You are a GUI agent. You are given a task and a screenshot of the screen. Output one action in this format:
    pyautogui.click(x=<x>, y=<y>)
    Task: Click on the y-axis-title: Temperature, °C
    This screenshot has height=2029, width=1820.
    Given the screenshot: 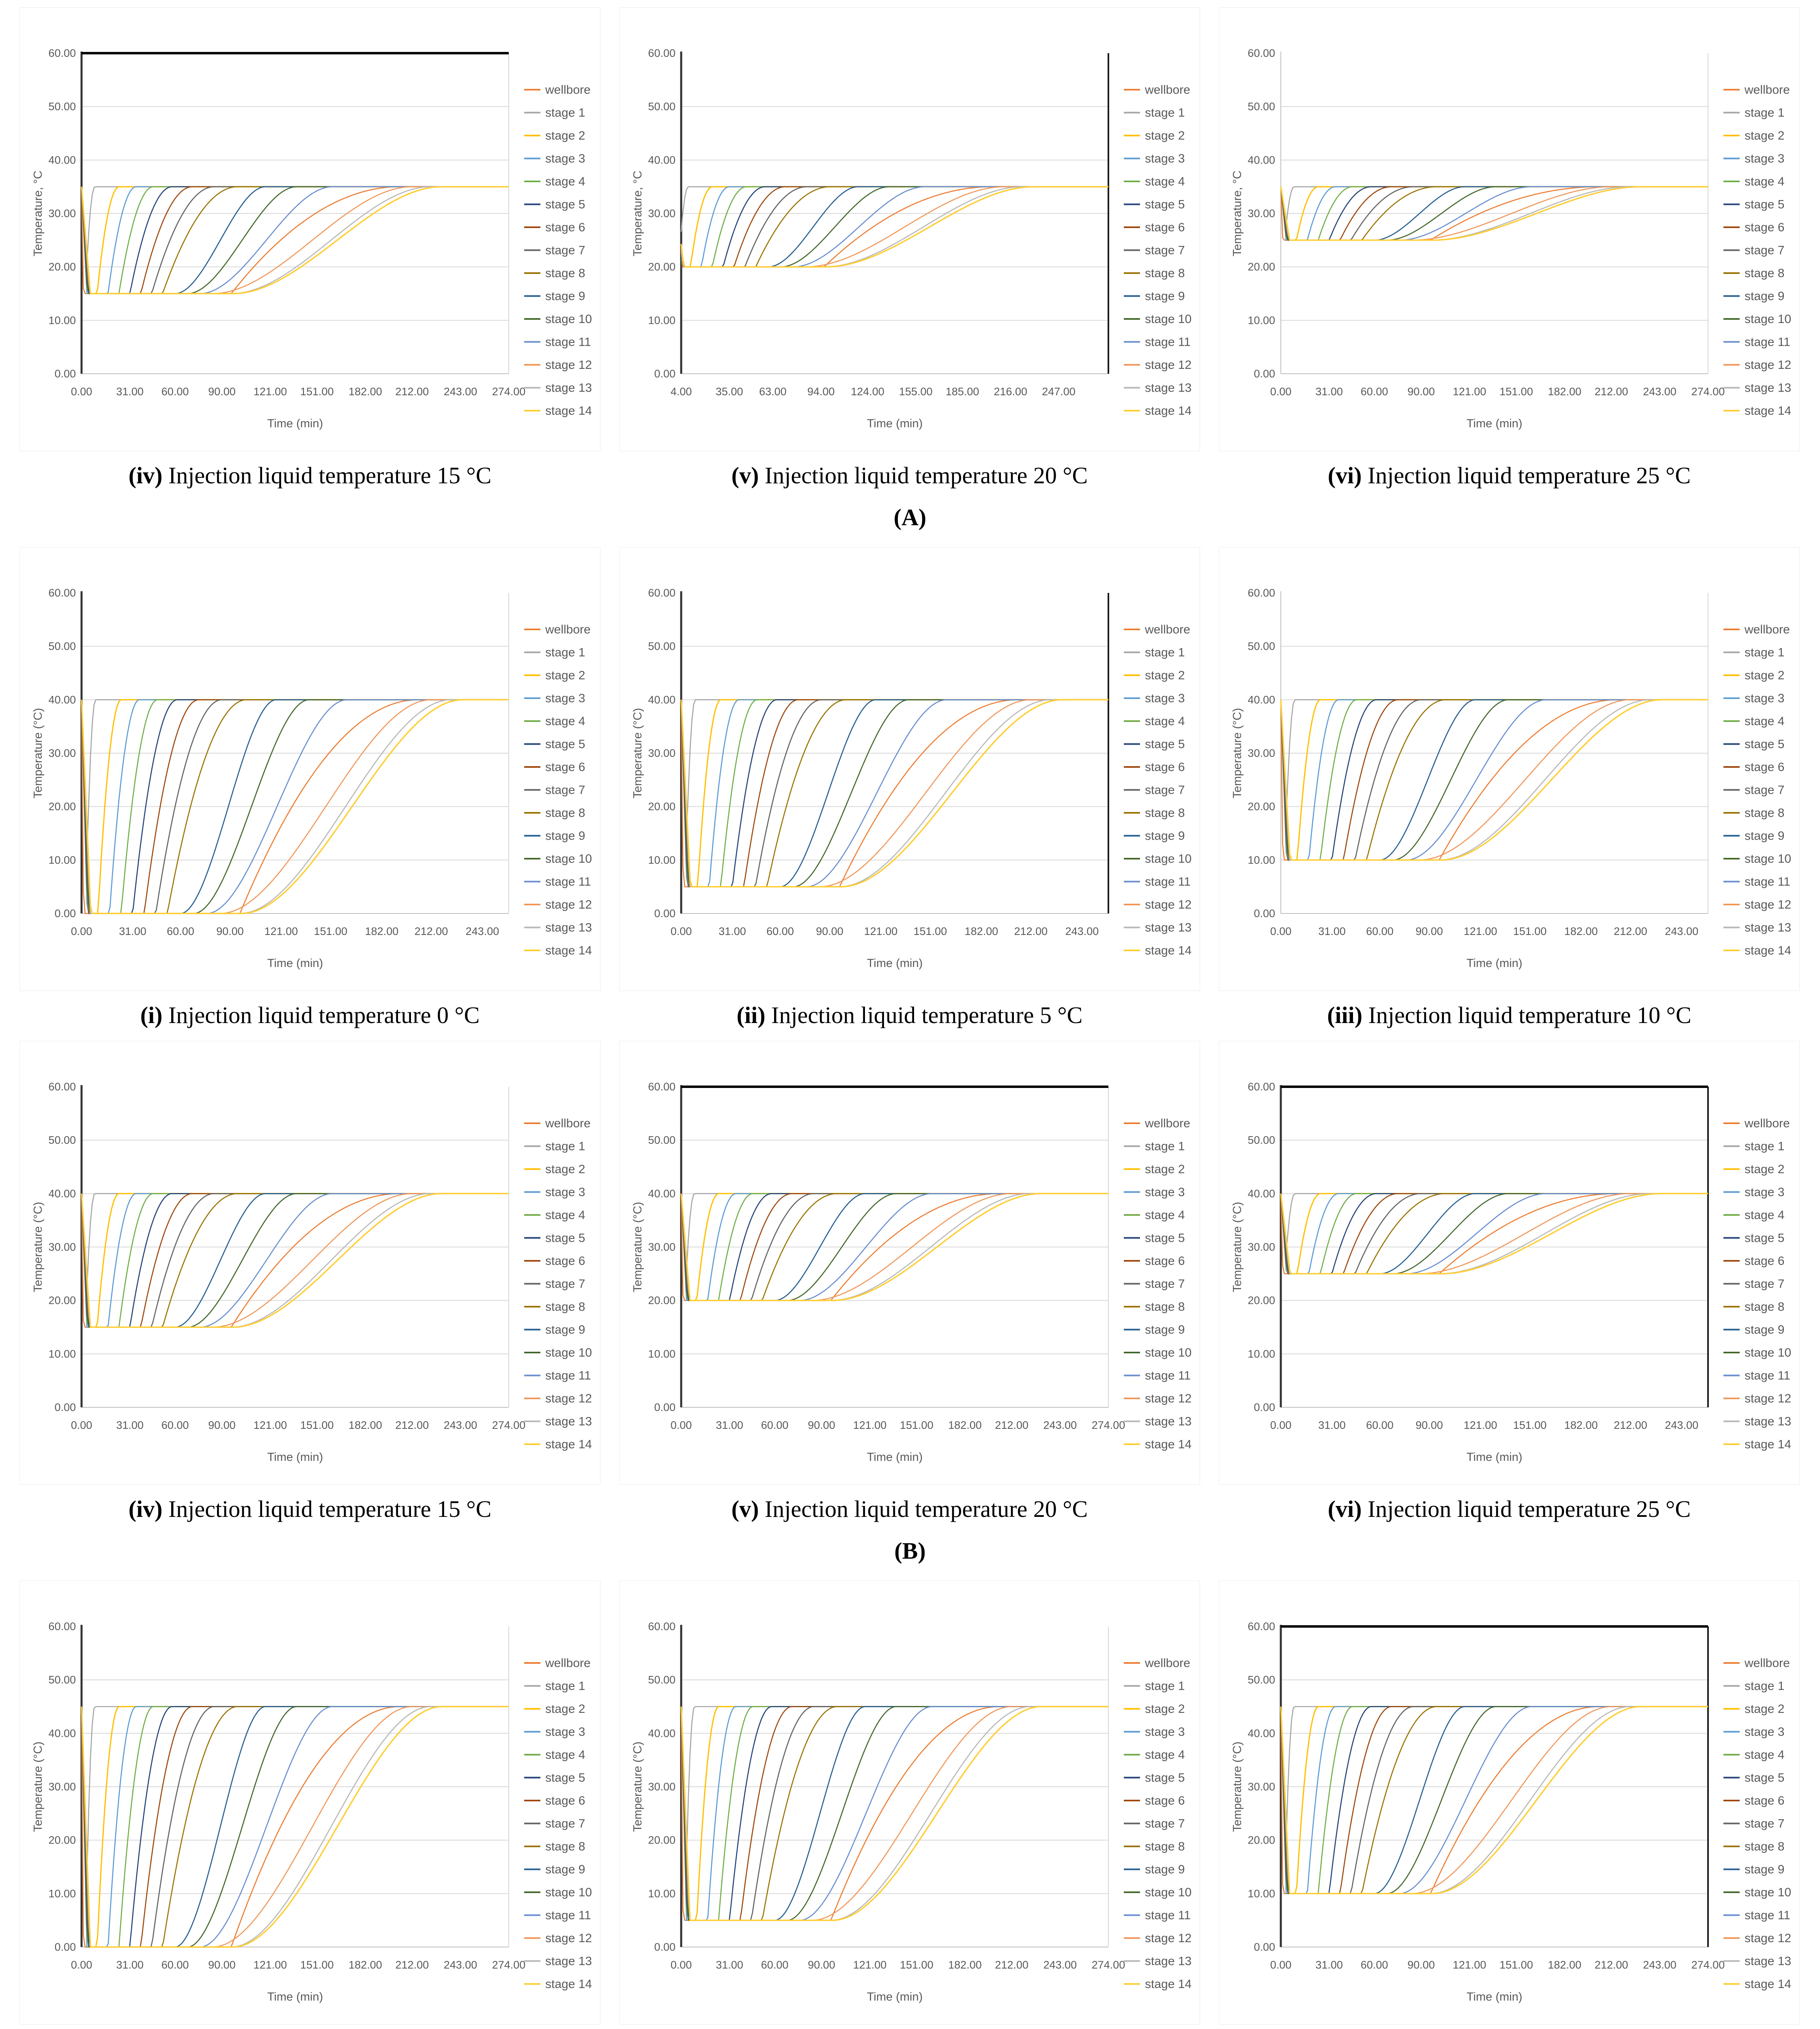 What is the action you would take?
    pyautogui.click(x=637, y=213)
    